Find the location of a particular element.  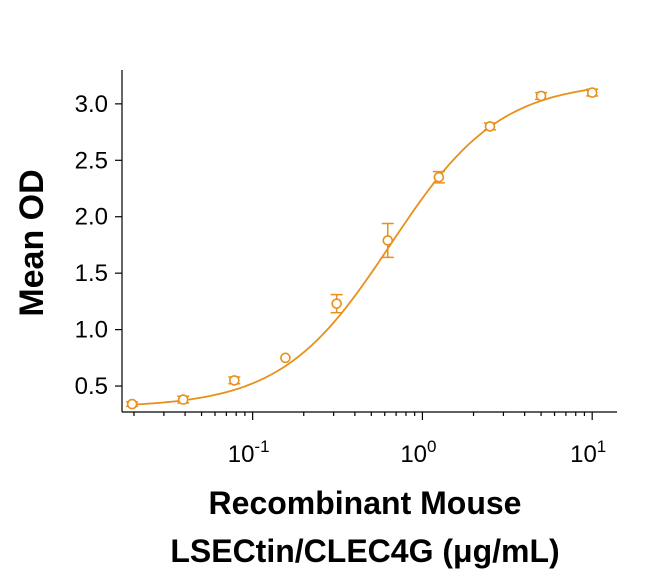

y-tick-label: 2.0 is located at coordinates (91, 217).